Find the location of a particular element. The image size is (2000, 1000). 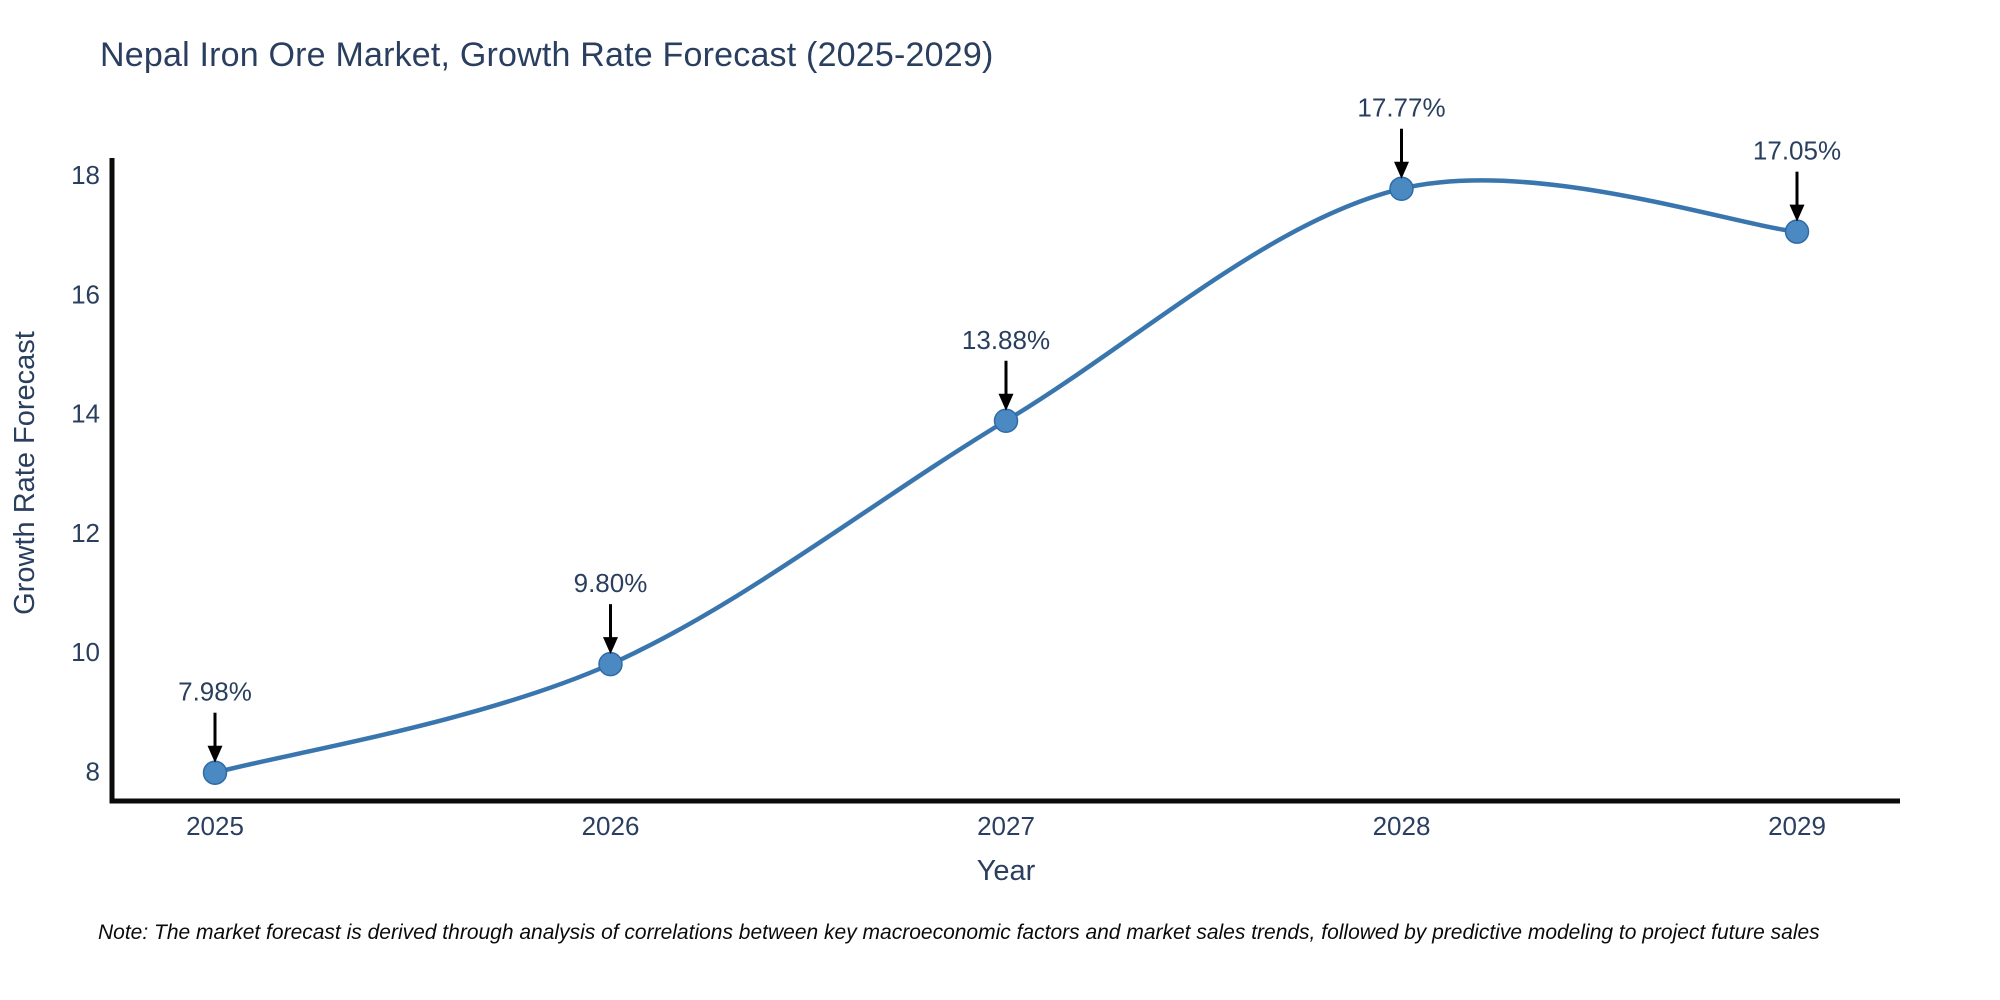

x-tick-label: 2025 is located at coordinates (215, 826).